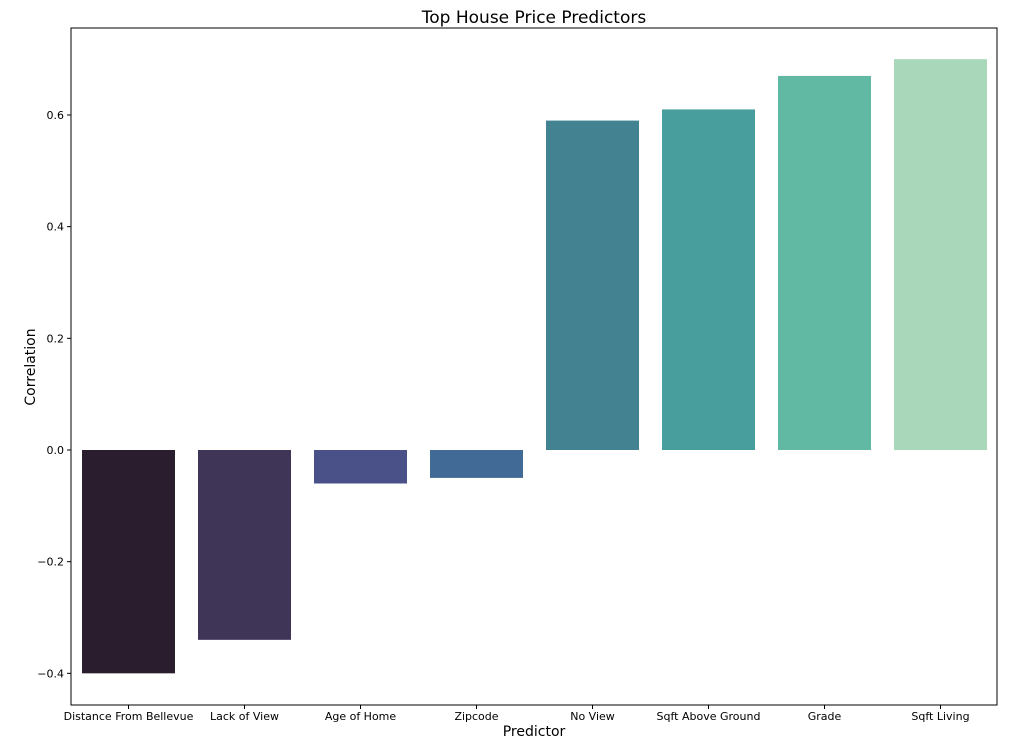 This screenshot has width=1021, height=751. I want to click on bar-grade, so click(824, 263).